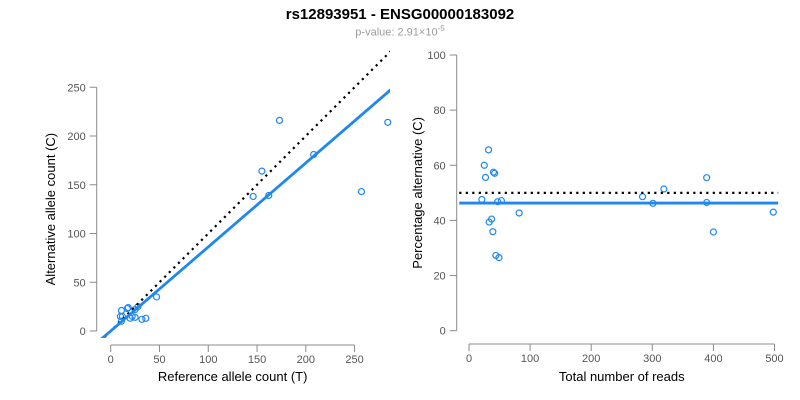  I want to click on y-axis-title: Percentage alternative (C), so click(417, 193).